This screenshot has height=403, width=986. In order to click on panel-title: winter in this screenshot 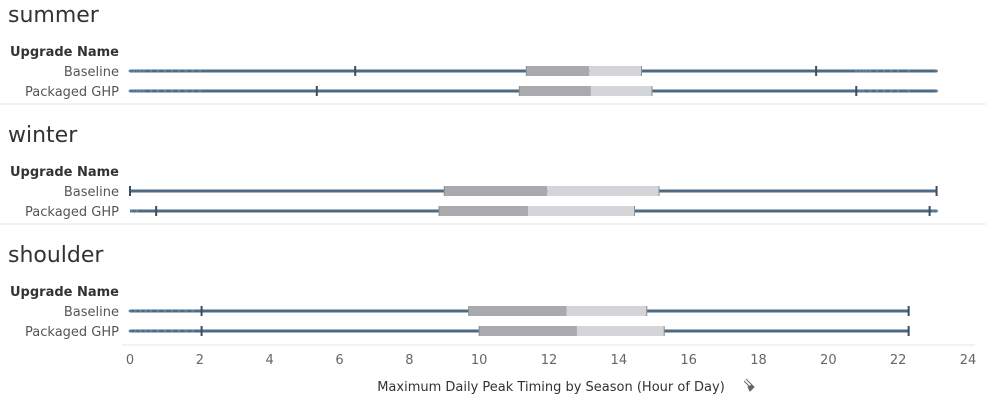, I will do `click(43, 135)`.